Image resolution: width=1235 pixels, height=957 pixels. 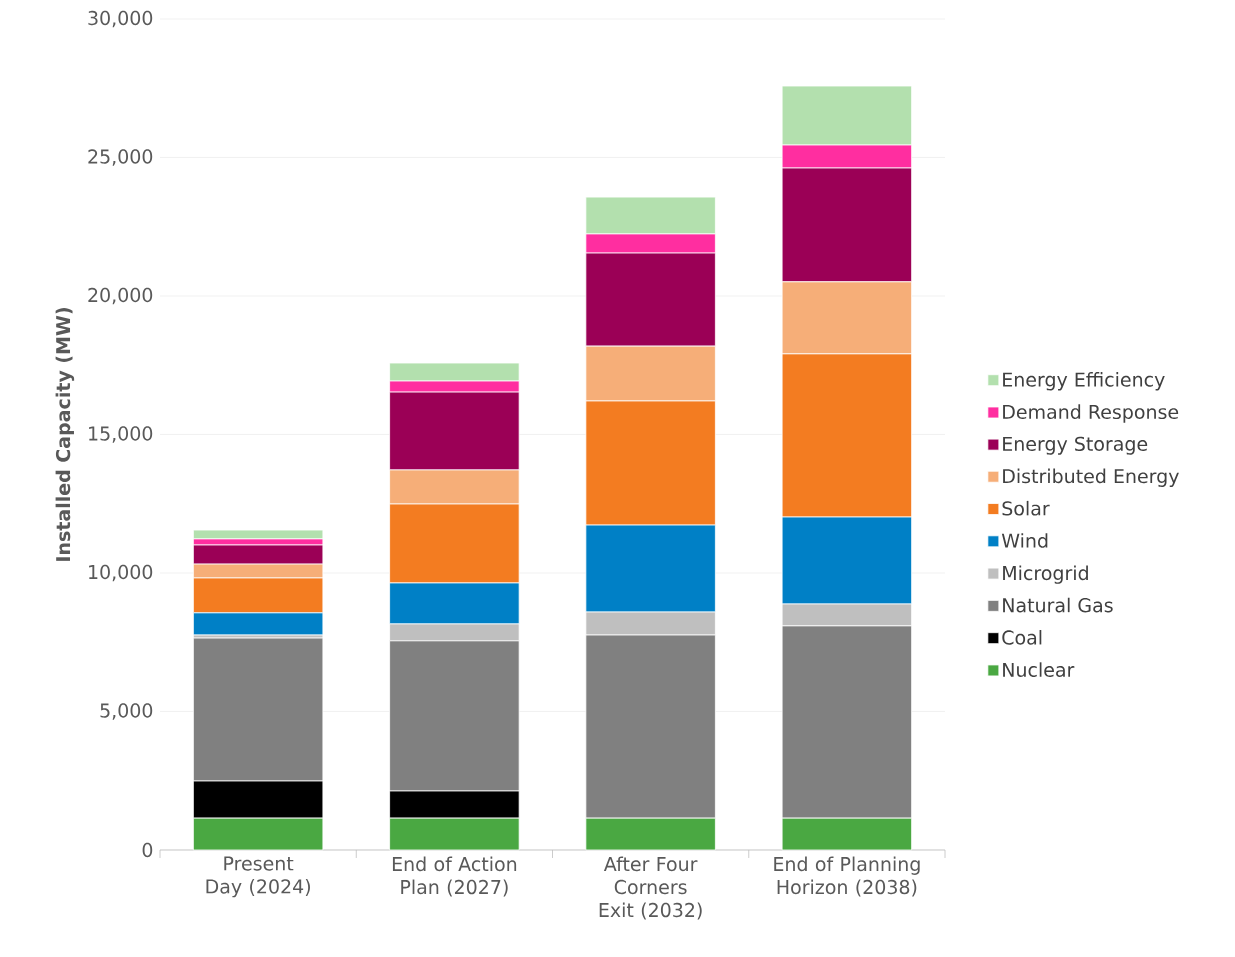 I want to click on x-tick-label: Present Day (2024), so click(x=258, y=877).